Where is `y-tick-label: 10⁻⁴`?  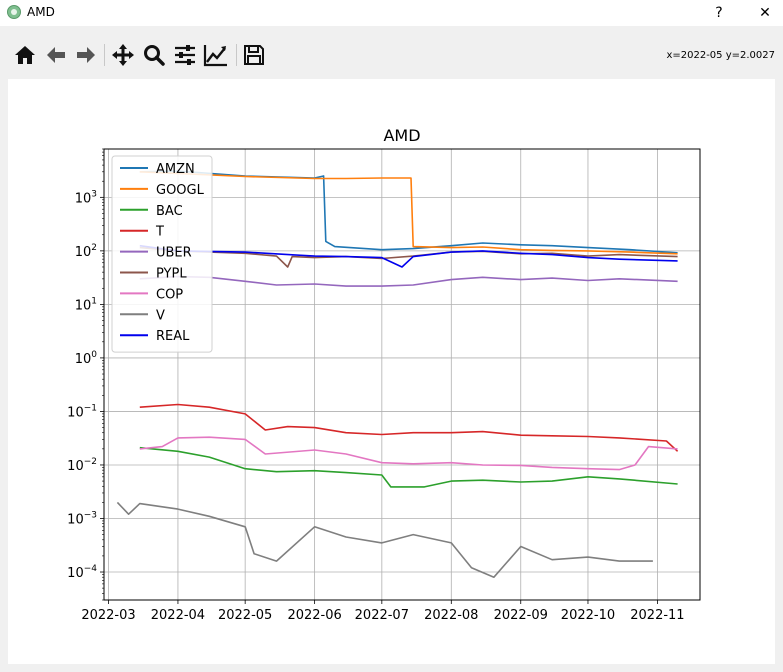
y-tick-label: 10⁻⁴ is located at coordinates (82, 572).